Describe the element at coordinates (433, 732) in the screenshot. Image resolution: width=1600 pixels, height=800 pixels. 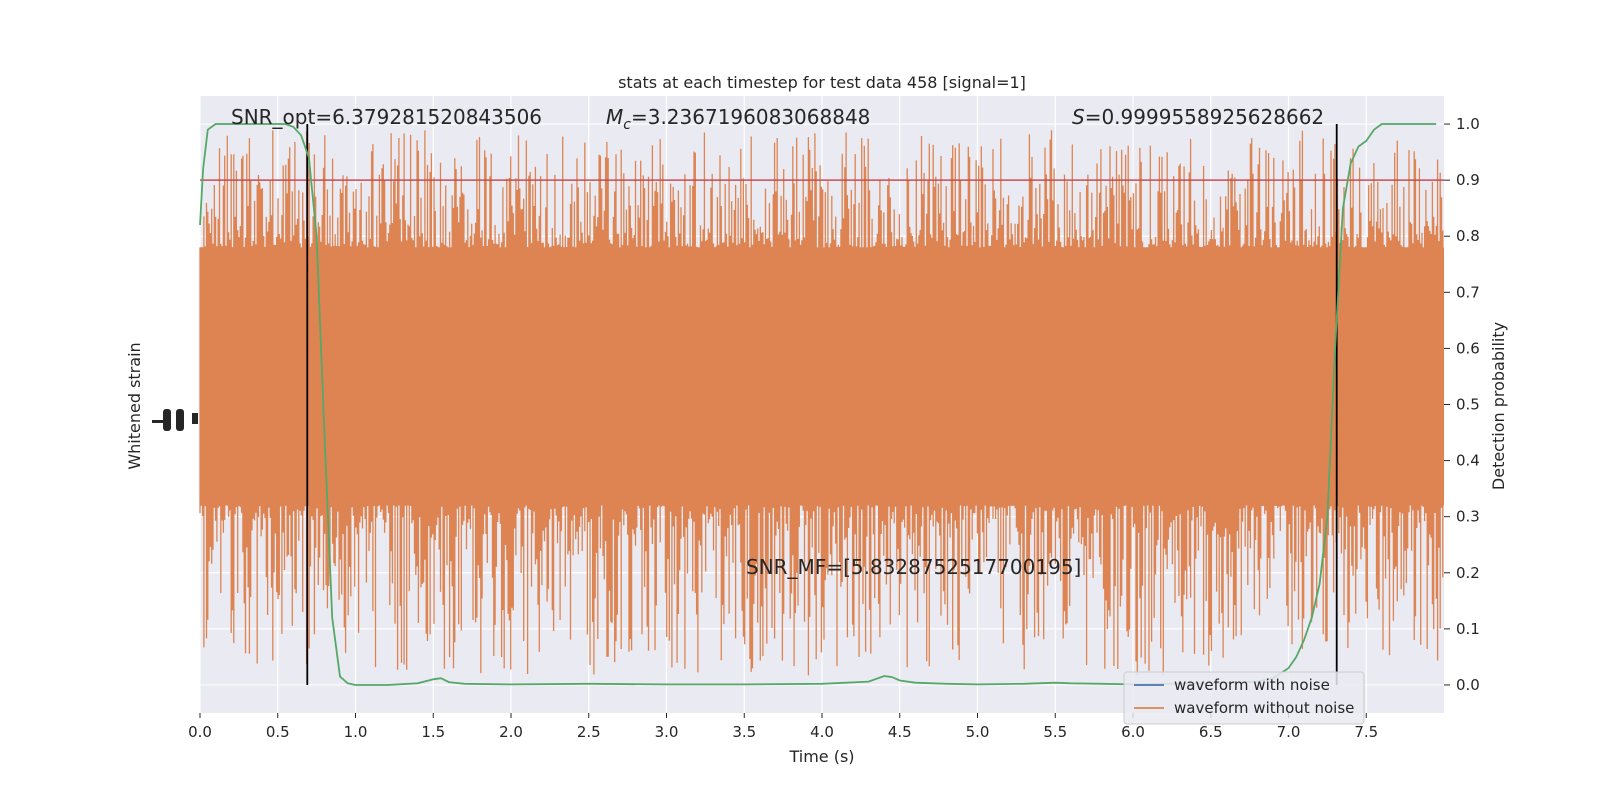
I see `x-tick-label-3: 1.5` at that location.